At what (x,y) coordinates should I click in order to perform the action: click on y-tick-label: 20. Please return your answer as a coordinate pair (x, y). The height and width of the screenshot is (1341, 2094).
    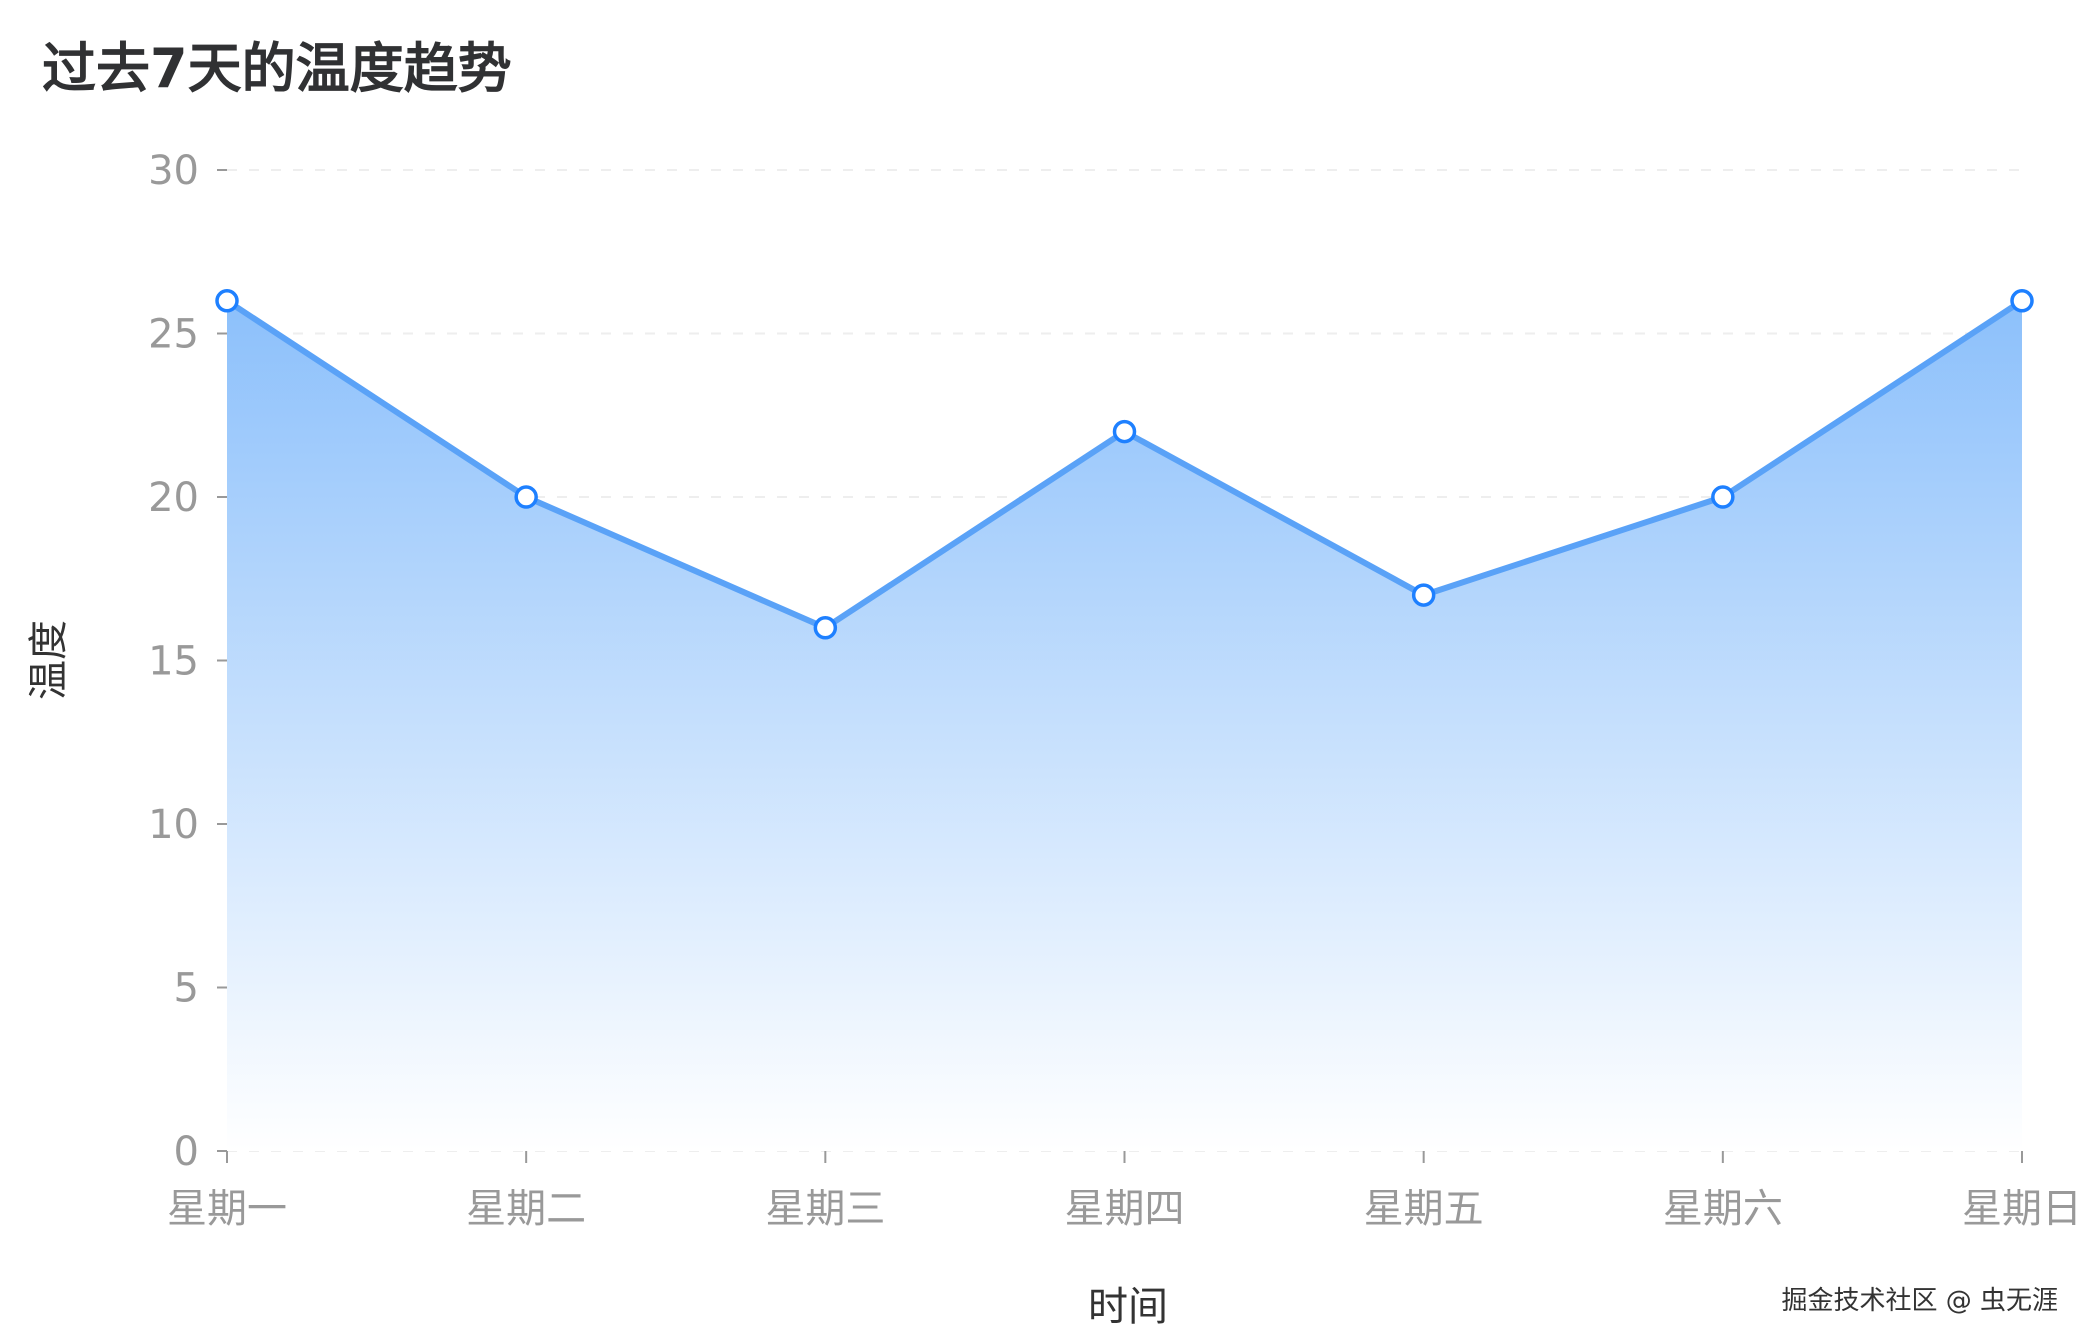
    Looking at the image, I should click on (173, 498).